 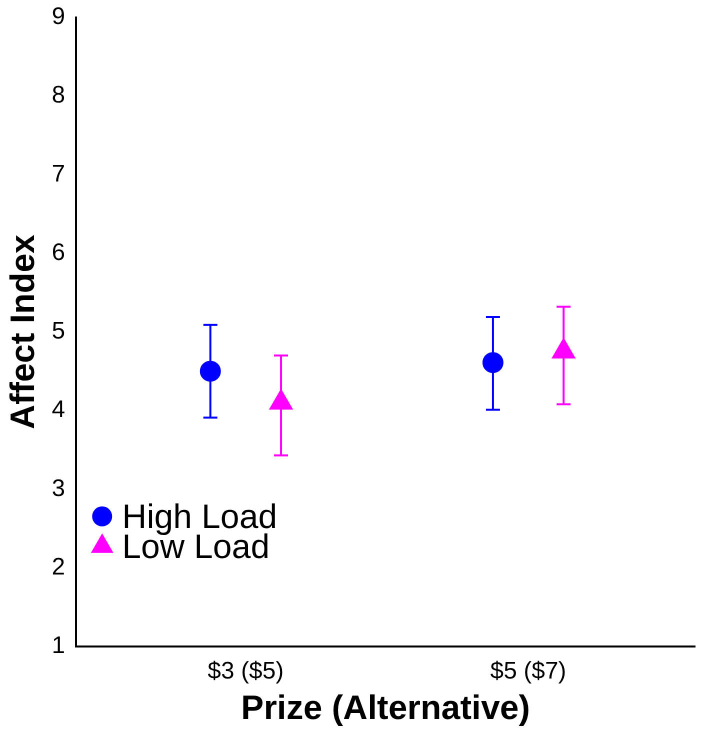 I want to click on y-axis-title: Affect Index, so click(x=23, y=332).